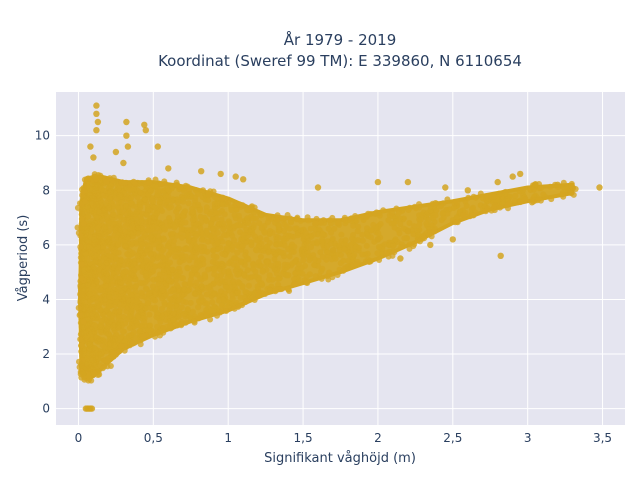 The image size is (640, 480). I want to click on x-tick-label: 3, so click(528, 438).